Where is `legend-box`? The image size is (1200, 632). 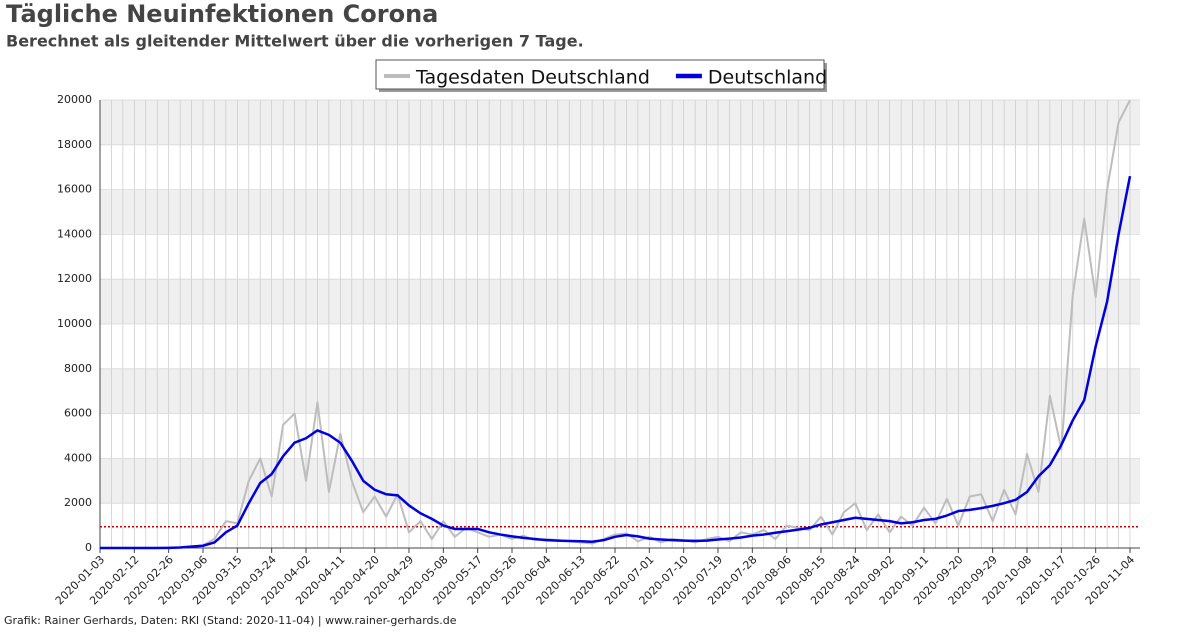 legend-box is located at coordinates (600, 74).